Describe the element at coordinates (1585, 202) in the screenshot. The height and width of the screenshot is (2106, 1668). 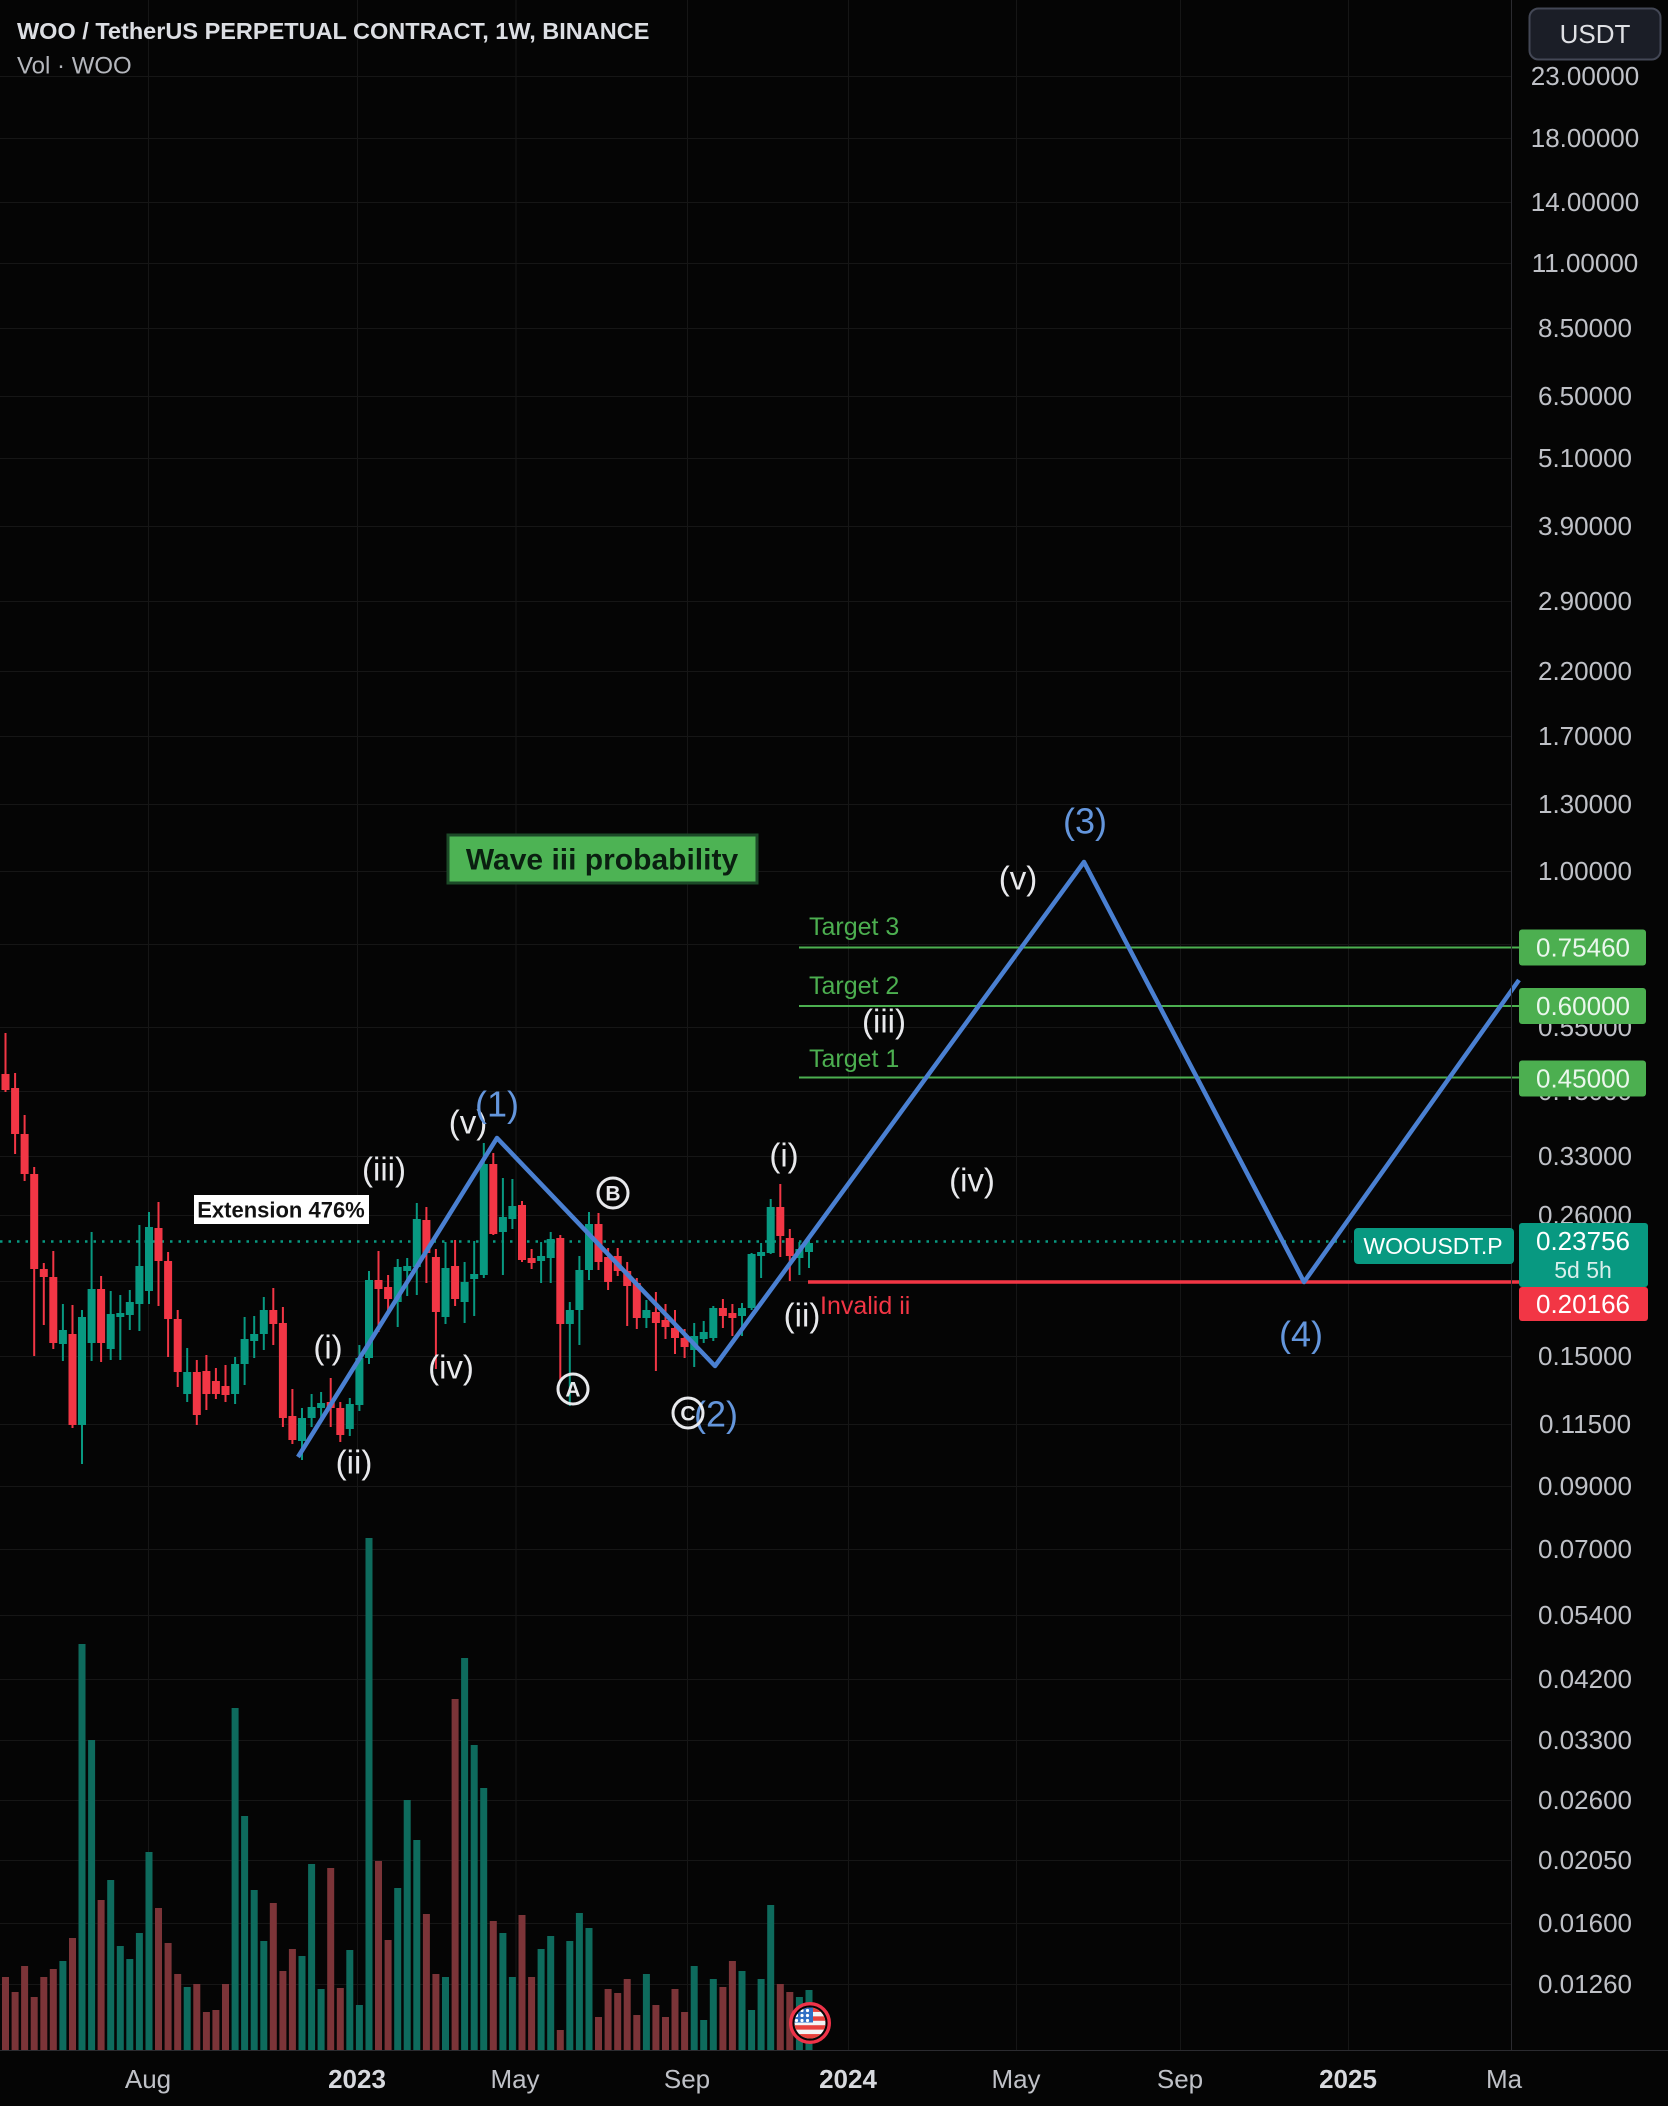
I see `svg-text: 14.00000` at that location.